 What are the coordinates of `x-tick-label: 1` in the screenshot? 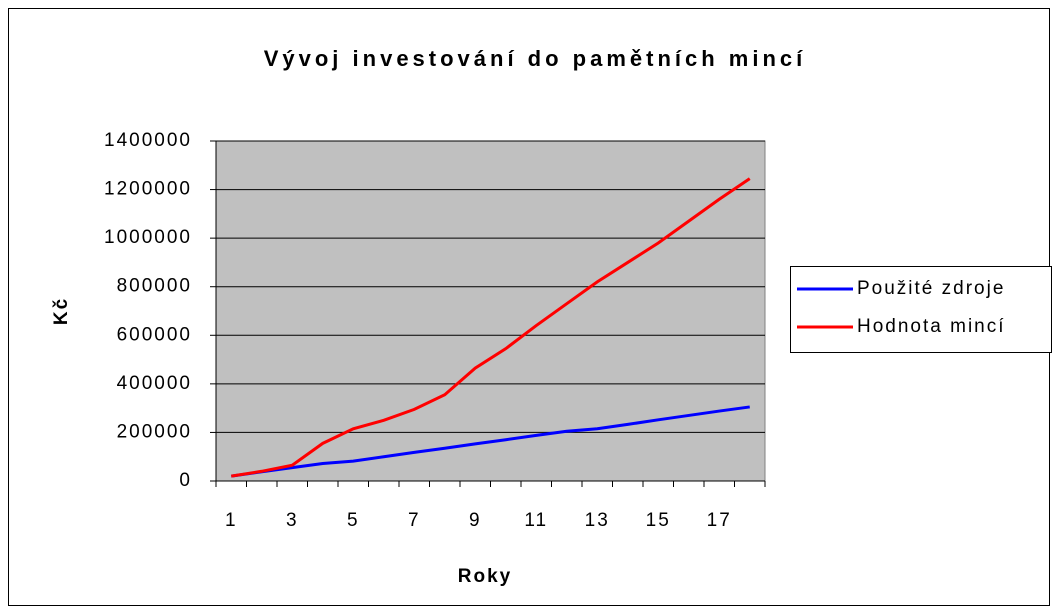 It's located at (231, 520).